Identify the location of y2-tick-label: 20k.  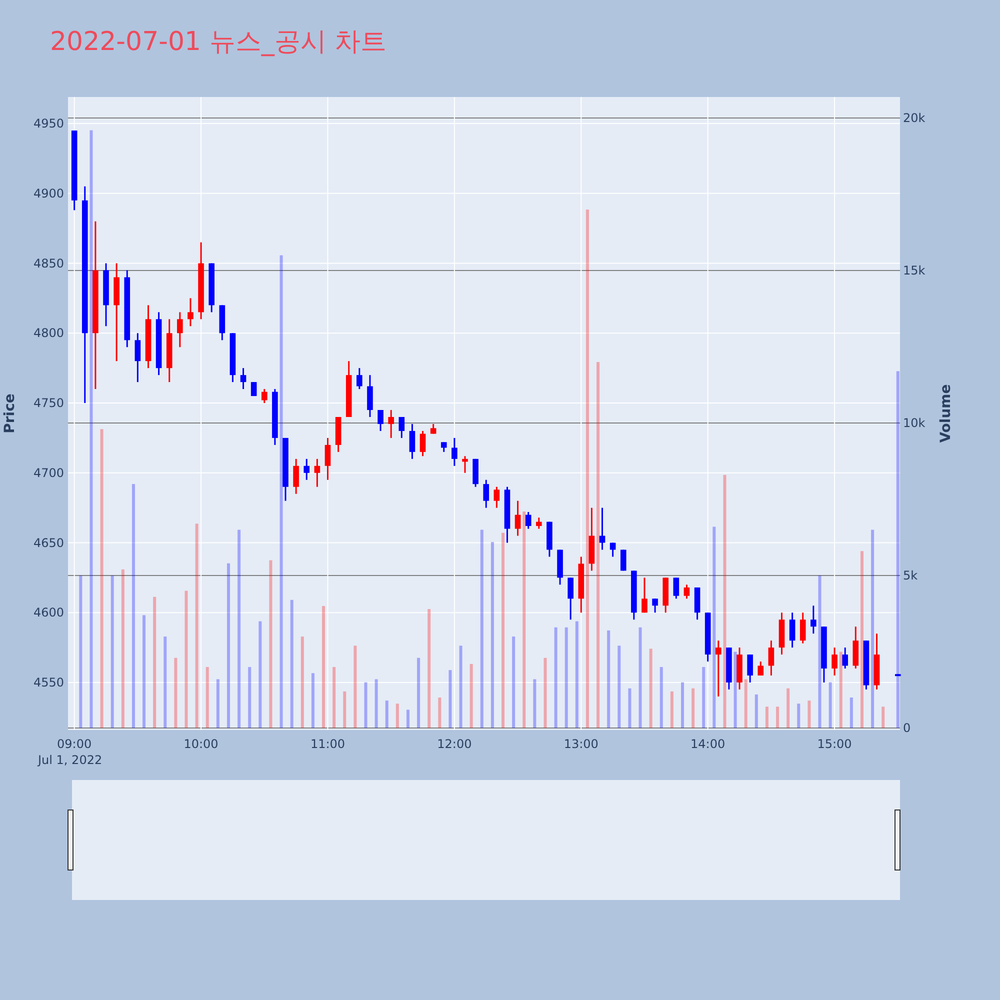
(914, 118).